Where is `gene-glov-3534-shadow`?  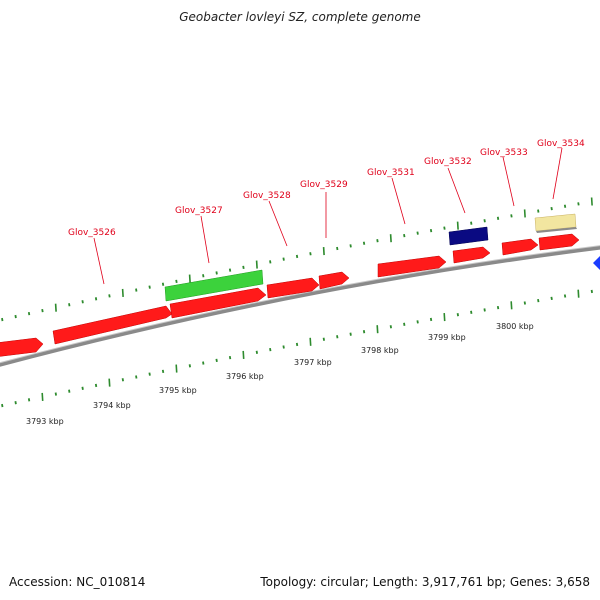
gene-glov-3534-shadow is located at coordinates (556, 230).